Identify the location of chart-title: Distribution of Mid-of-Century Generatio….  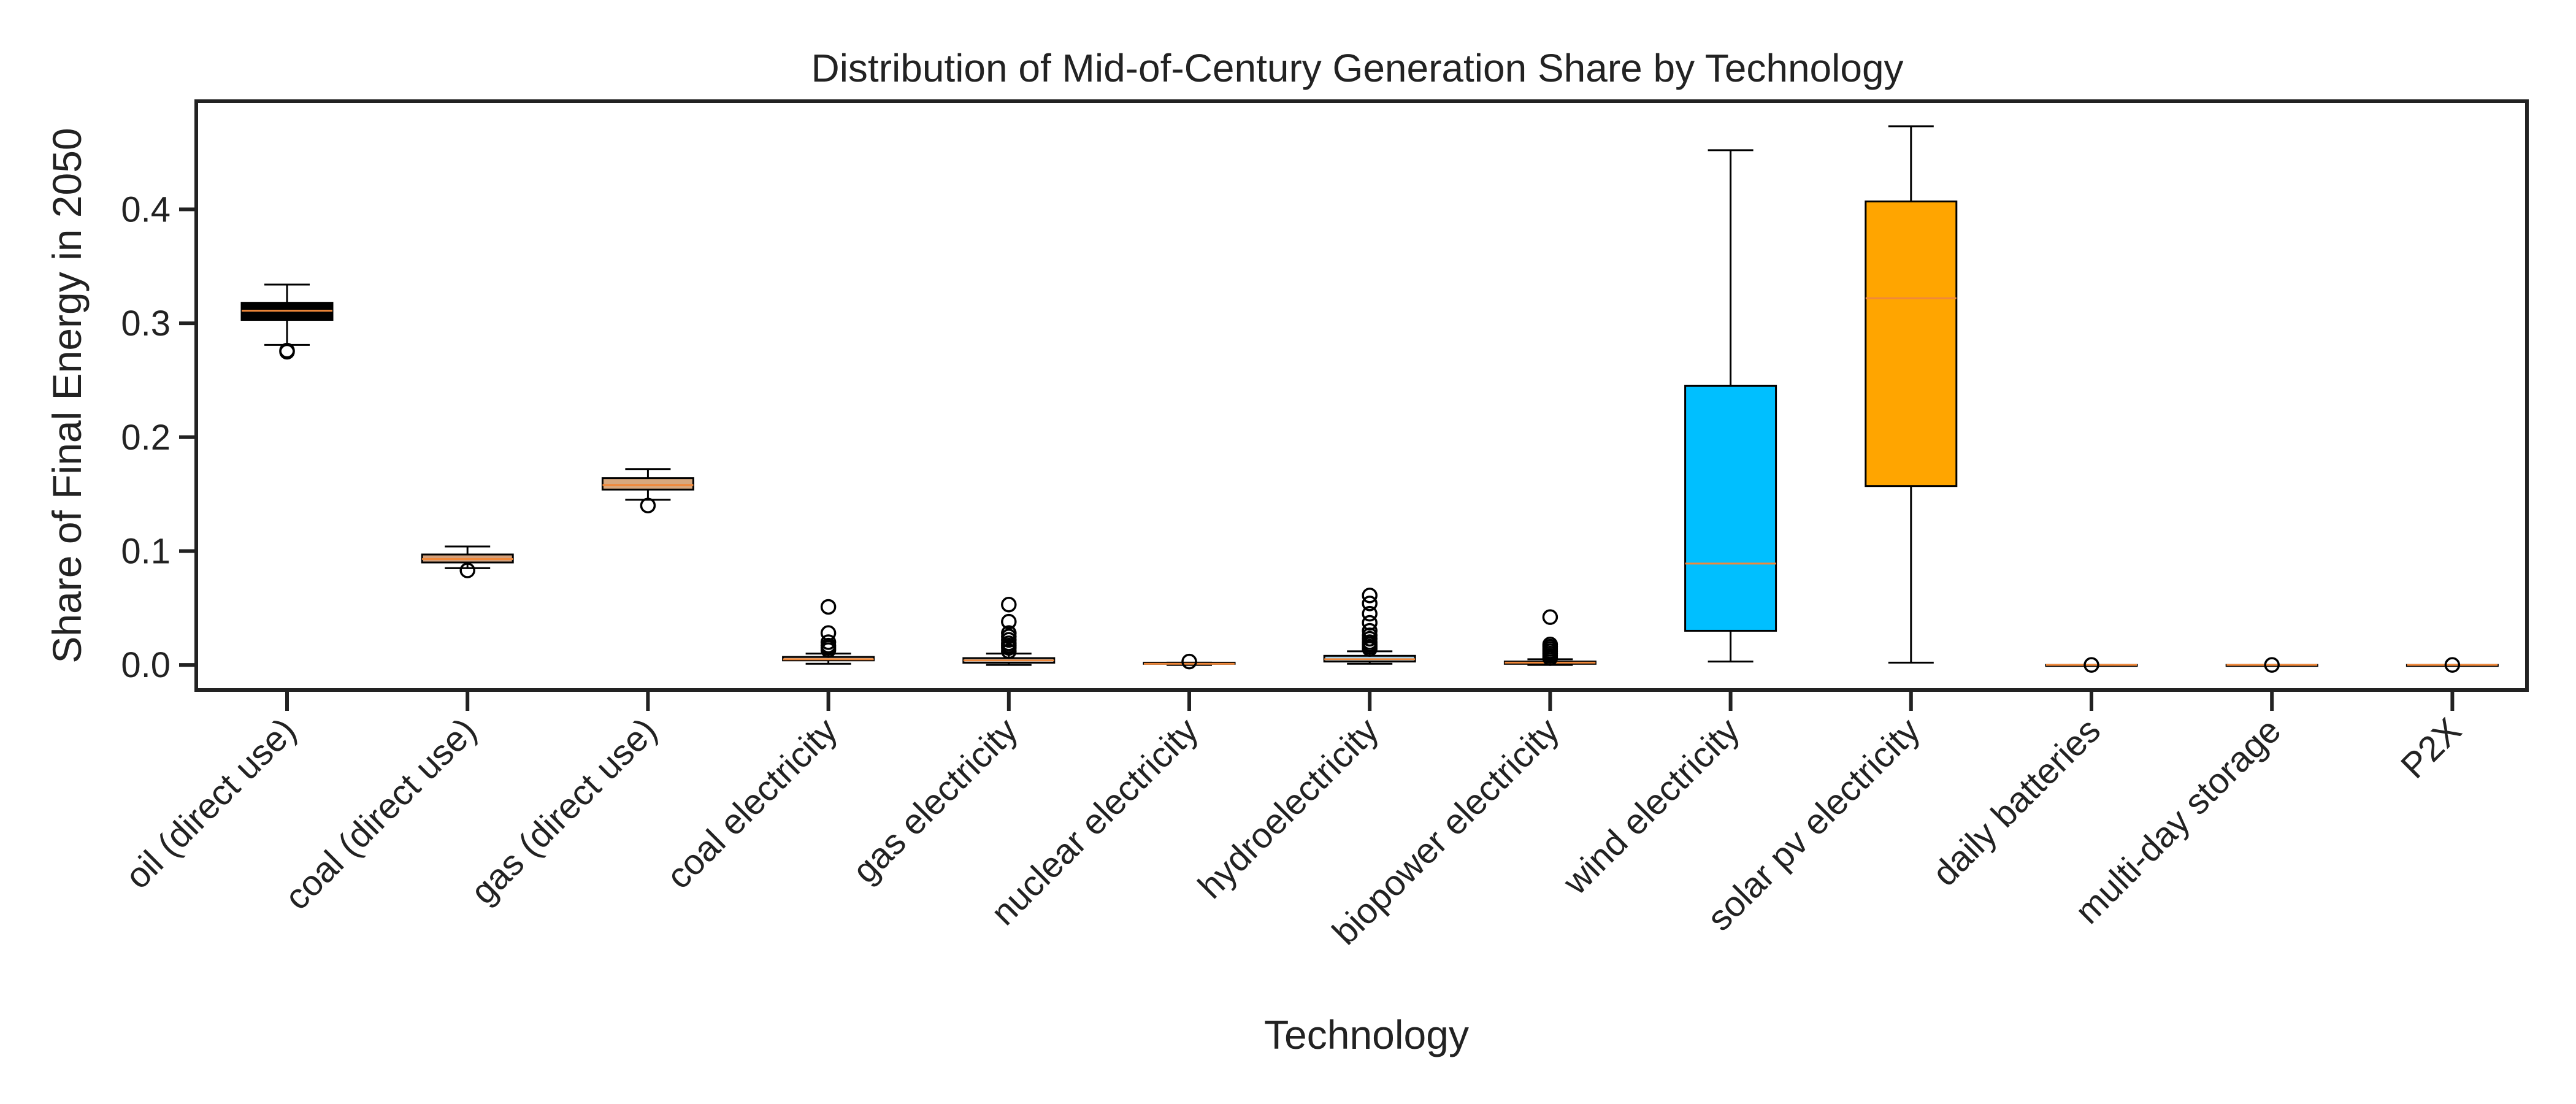
(1357, 68).